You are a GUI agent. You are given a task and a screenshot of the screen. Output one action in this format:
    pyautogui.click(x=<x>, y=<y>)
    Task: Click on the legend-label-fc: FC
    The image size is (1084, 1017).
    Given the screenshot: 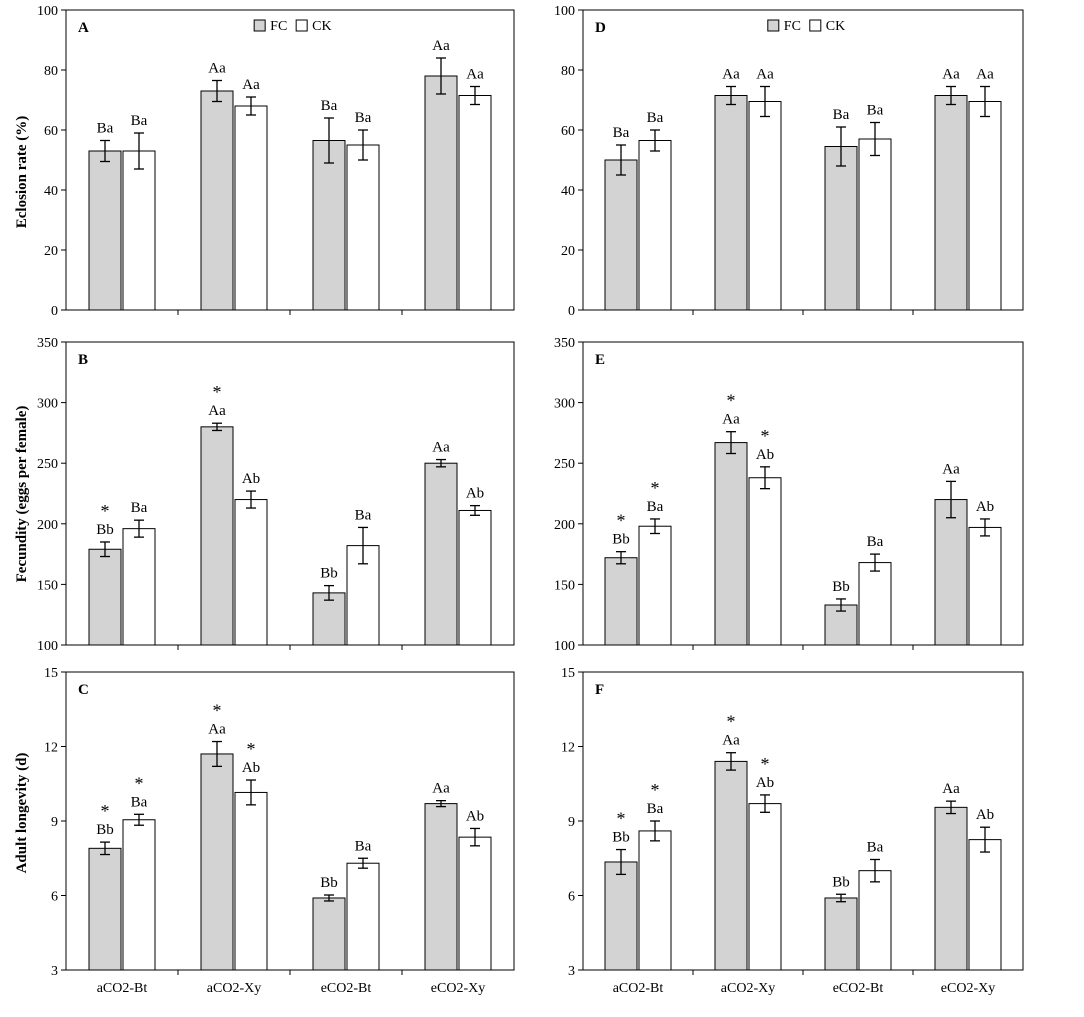 What is the action you would take?
    pyautogui.click(x=792, y=26)
    